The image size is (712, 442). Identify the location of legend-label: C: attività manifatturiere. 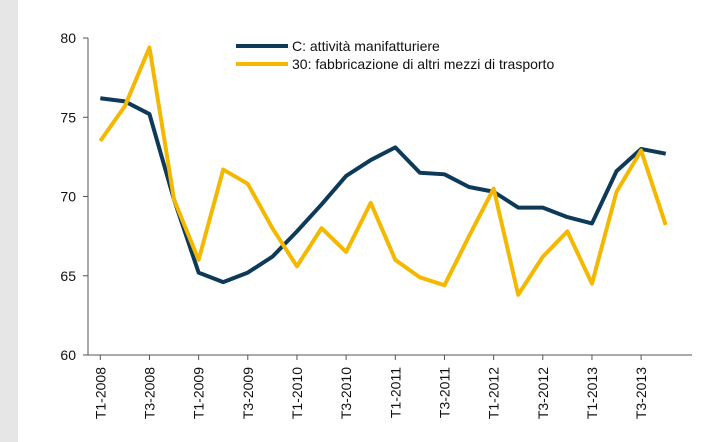
(366, 46).